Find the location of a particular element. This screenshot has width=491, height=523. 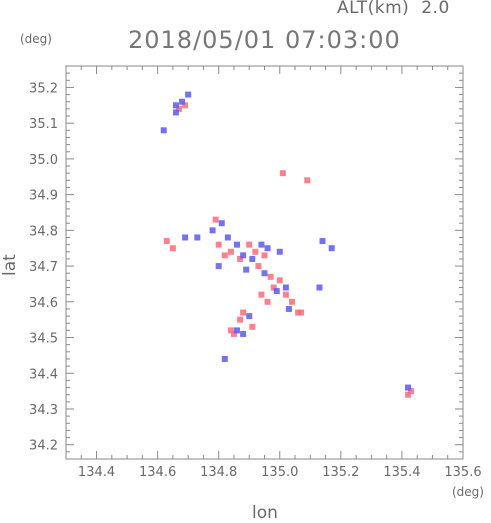

y-tick-label: 34.5 is located at coordinates (43, 339).